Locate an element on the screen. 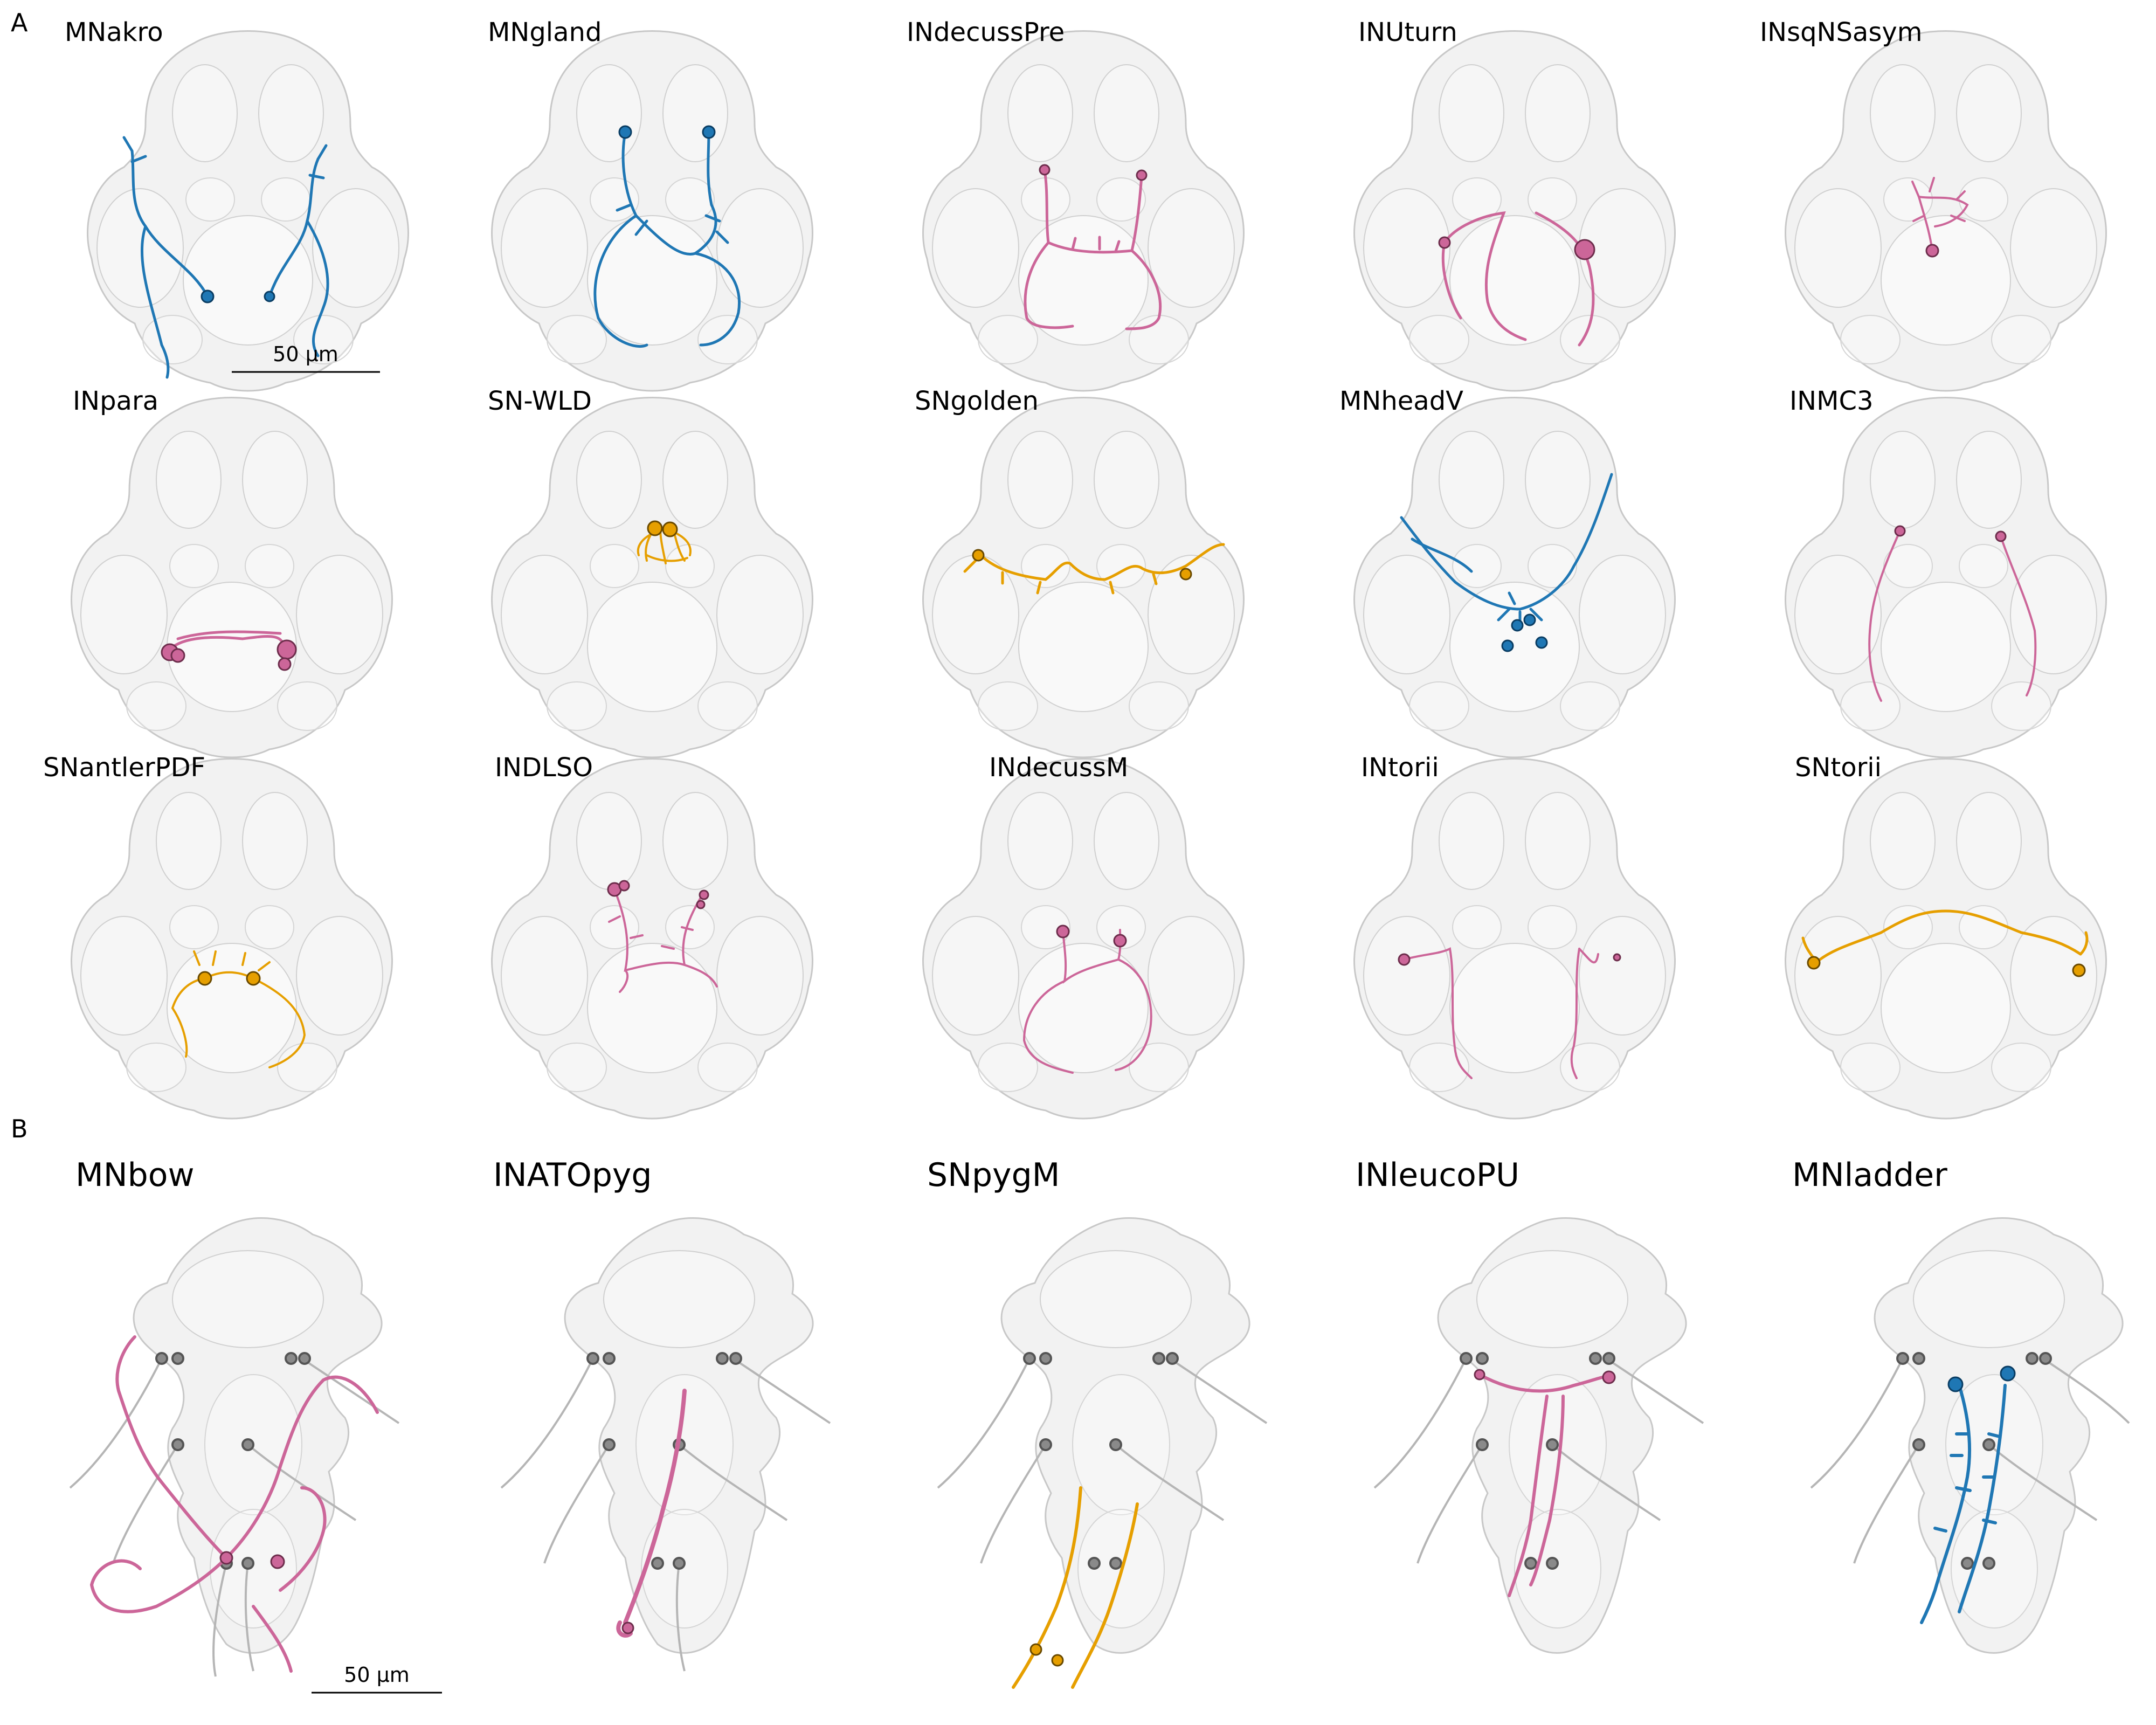 Image resolution: width=2156 pixels, height=1725 pixels. neuron-trace-mnakro is located at coordinates (225, 257).